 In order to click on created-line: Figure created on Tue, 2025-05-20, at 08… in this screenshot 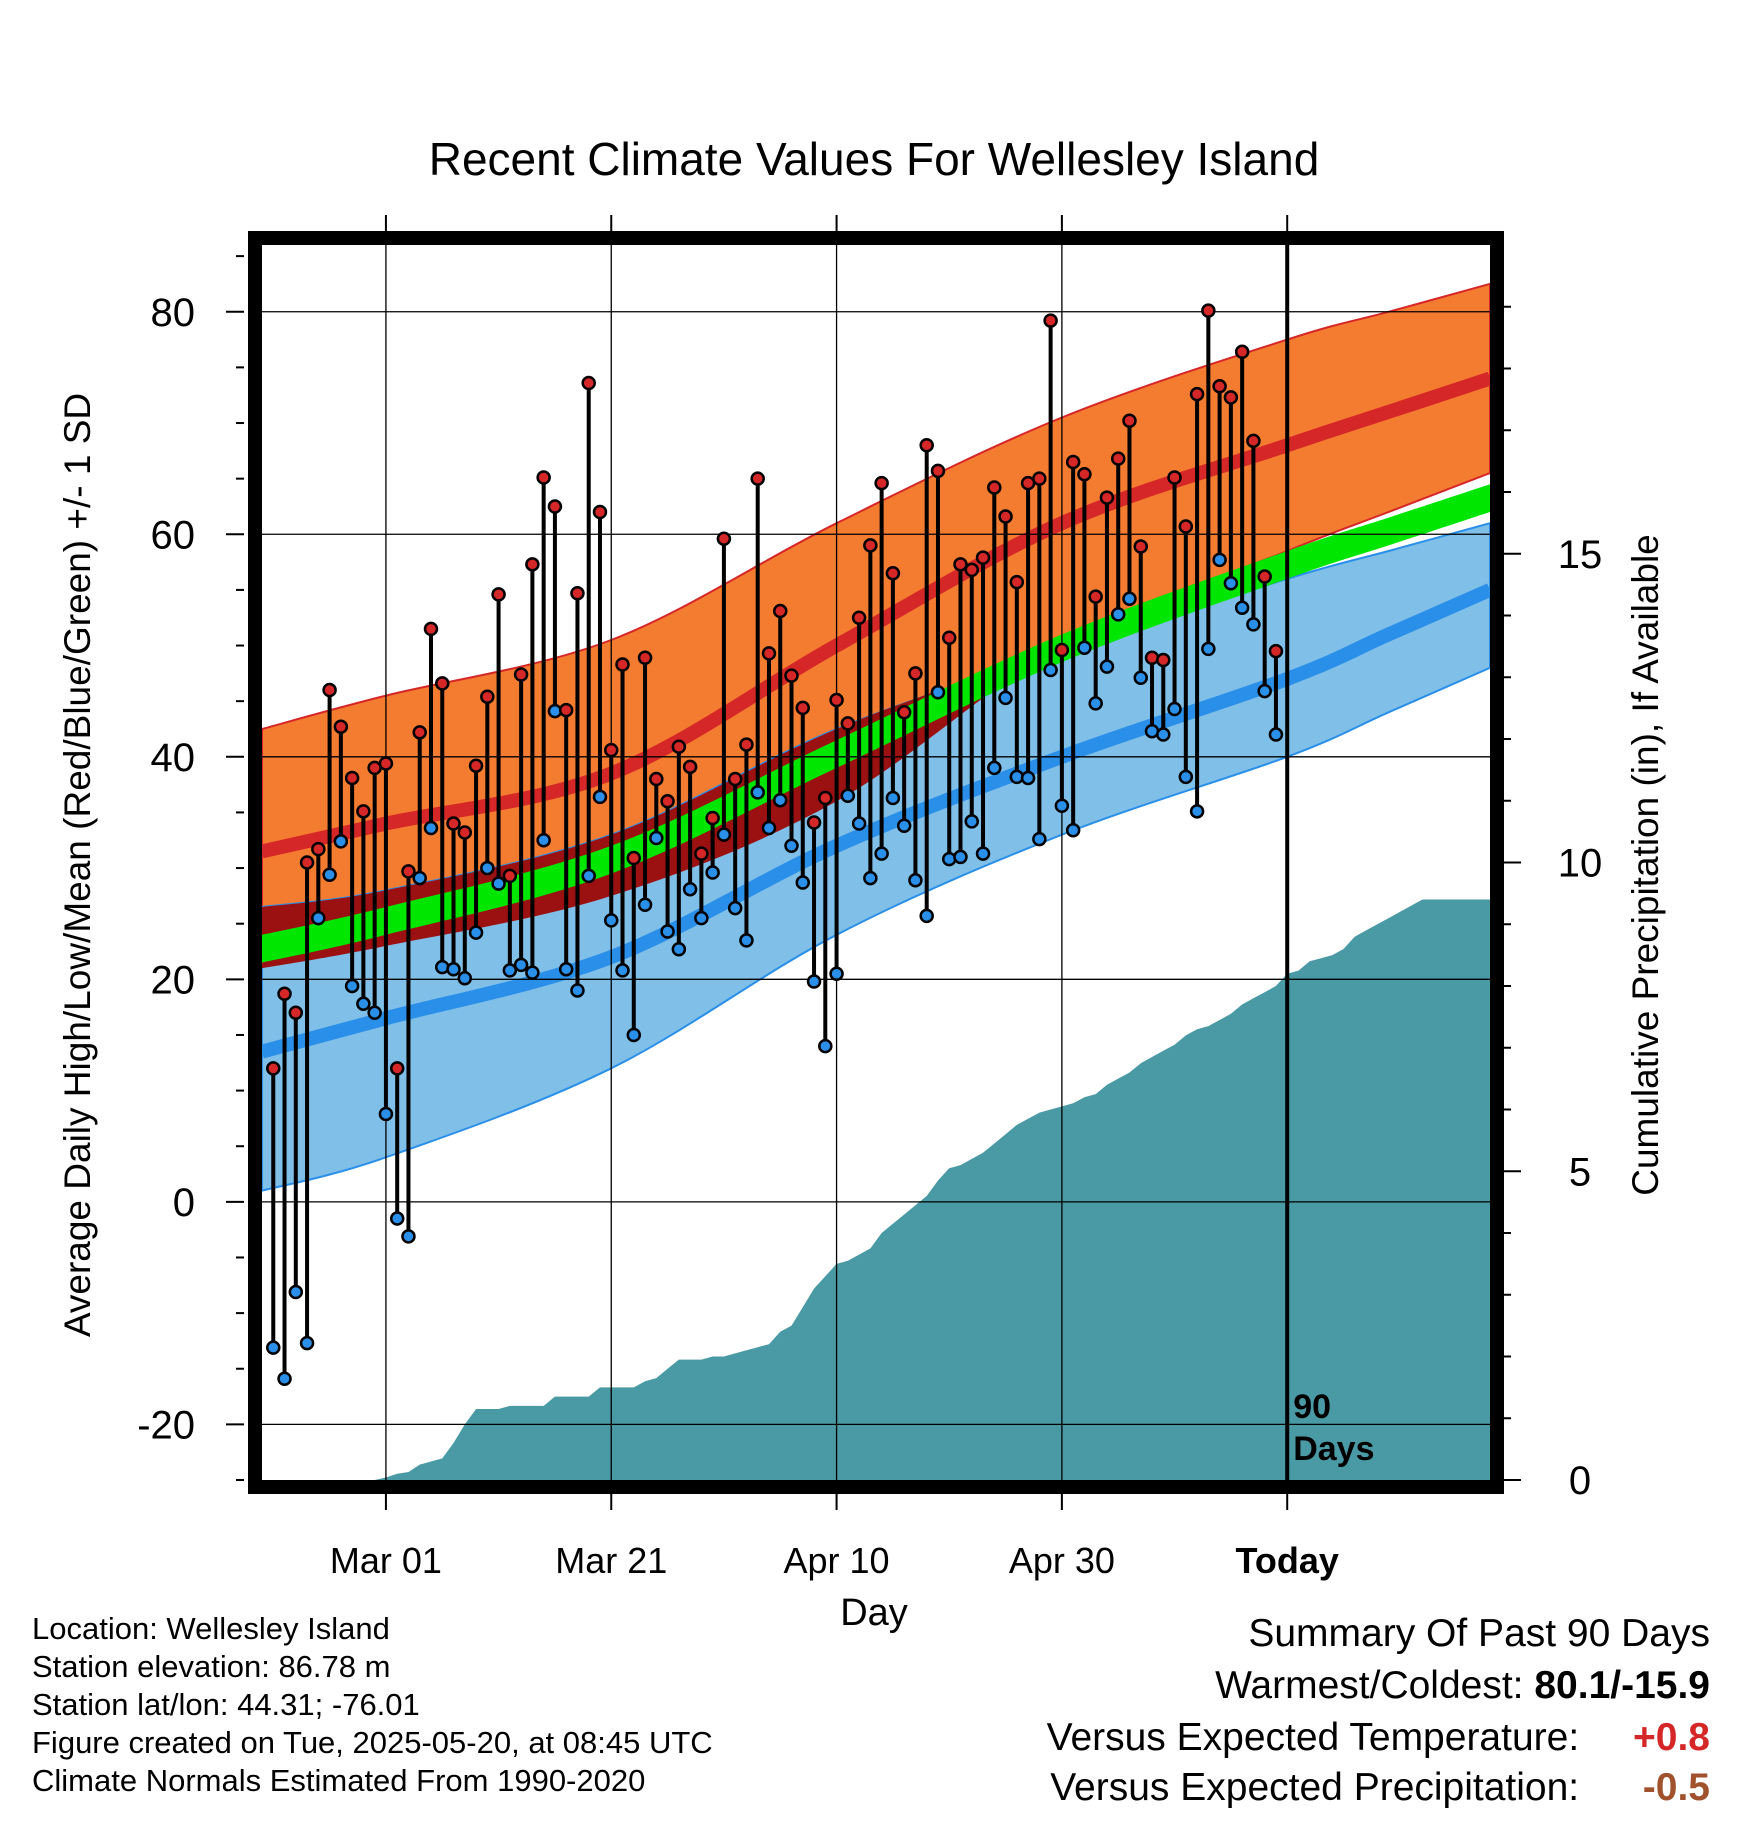, I will do `click(372, 1742)`.